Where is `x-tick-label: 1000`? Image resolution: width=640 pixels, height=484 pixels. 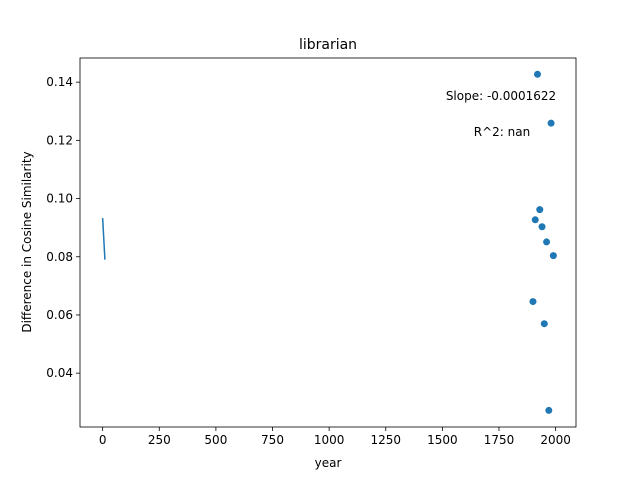 x-tick-label: 1000 is located at coordinates (329, 440).